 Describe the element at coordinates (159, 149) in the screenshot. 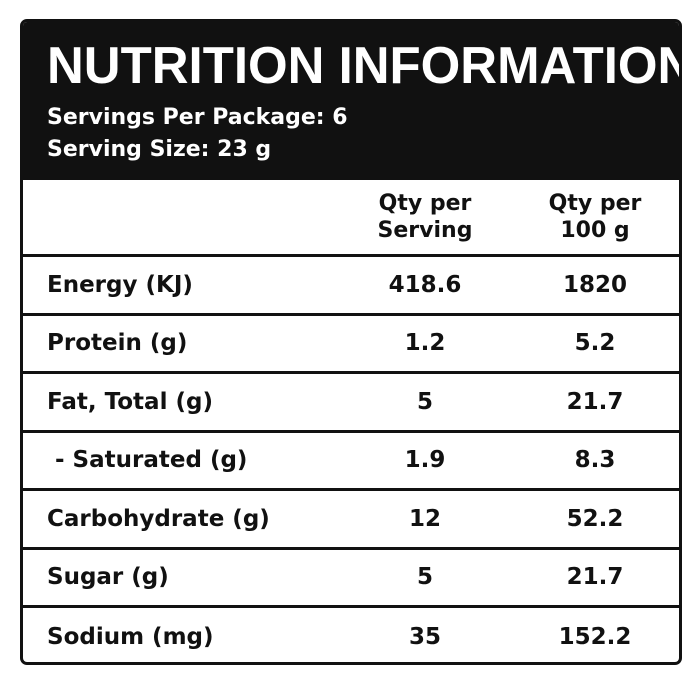

I see `serving-size: Serving Size: 23 g` at that location.